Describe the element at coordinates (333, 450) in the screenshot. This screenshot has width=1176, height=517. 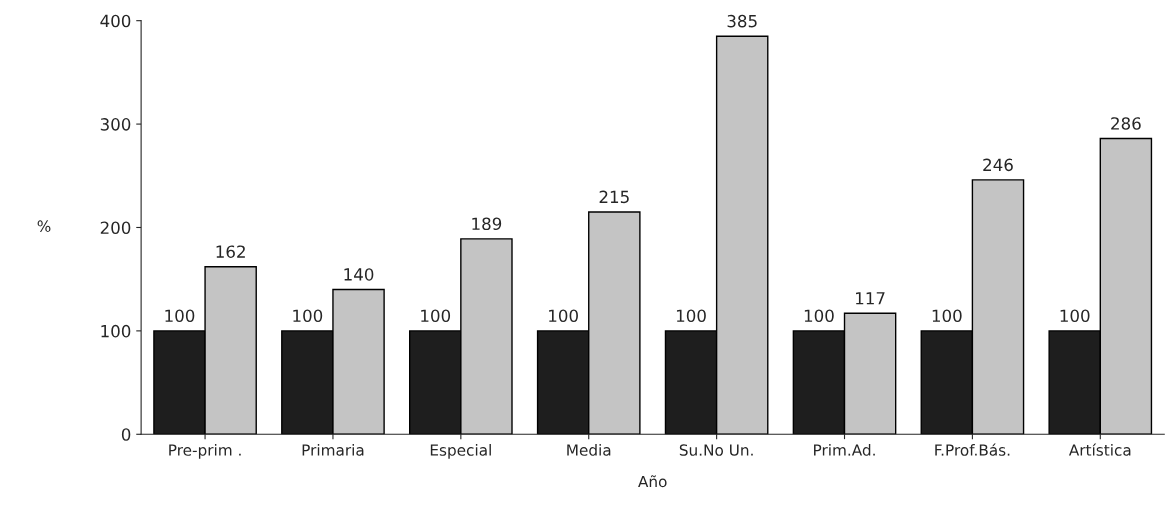
I see `x-tick-label: Primaria` at that location.